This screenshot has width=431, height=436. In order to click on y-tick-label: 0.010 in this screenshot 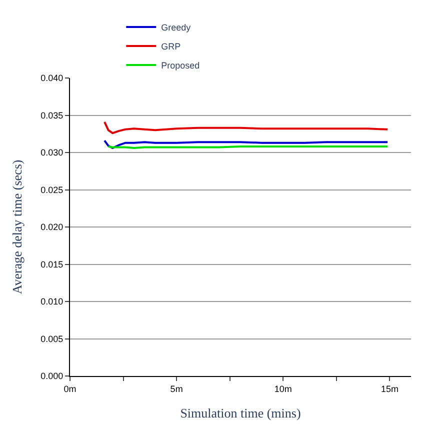, I will do `click(52, 301)`.